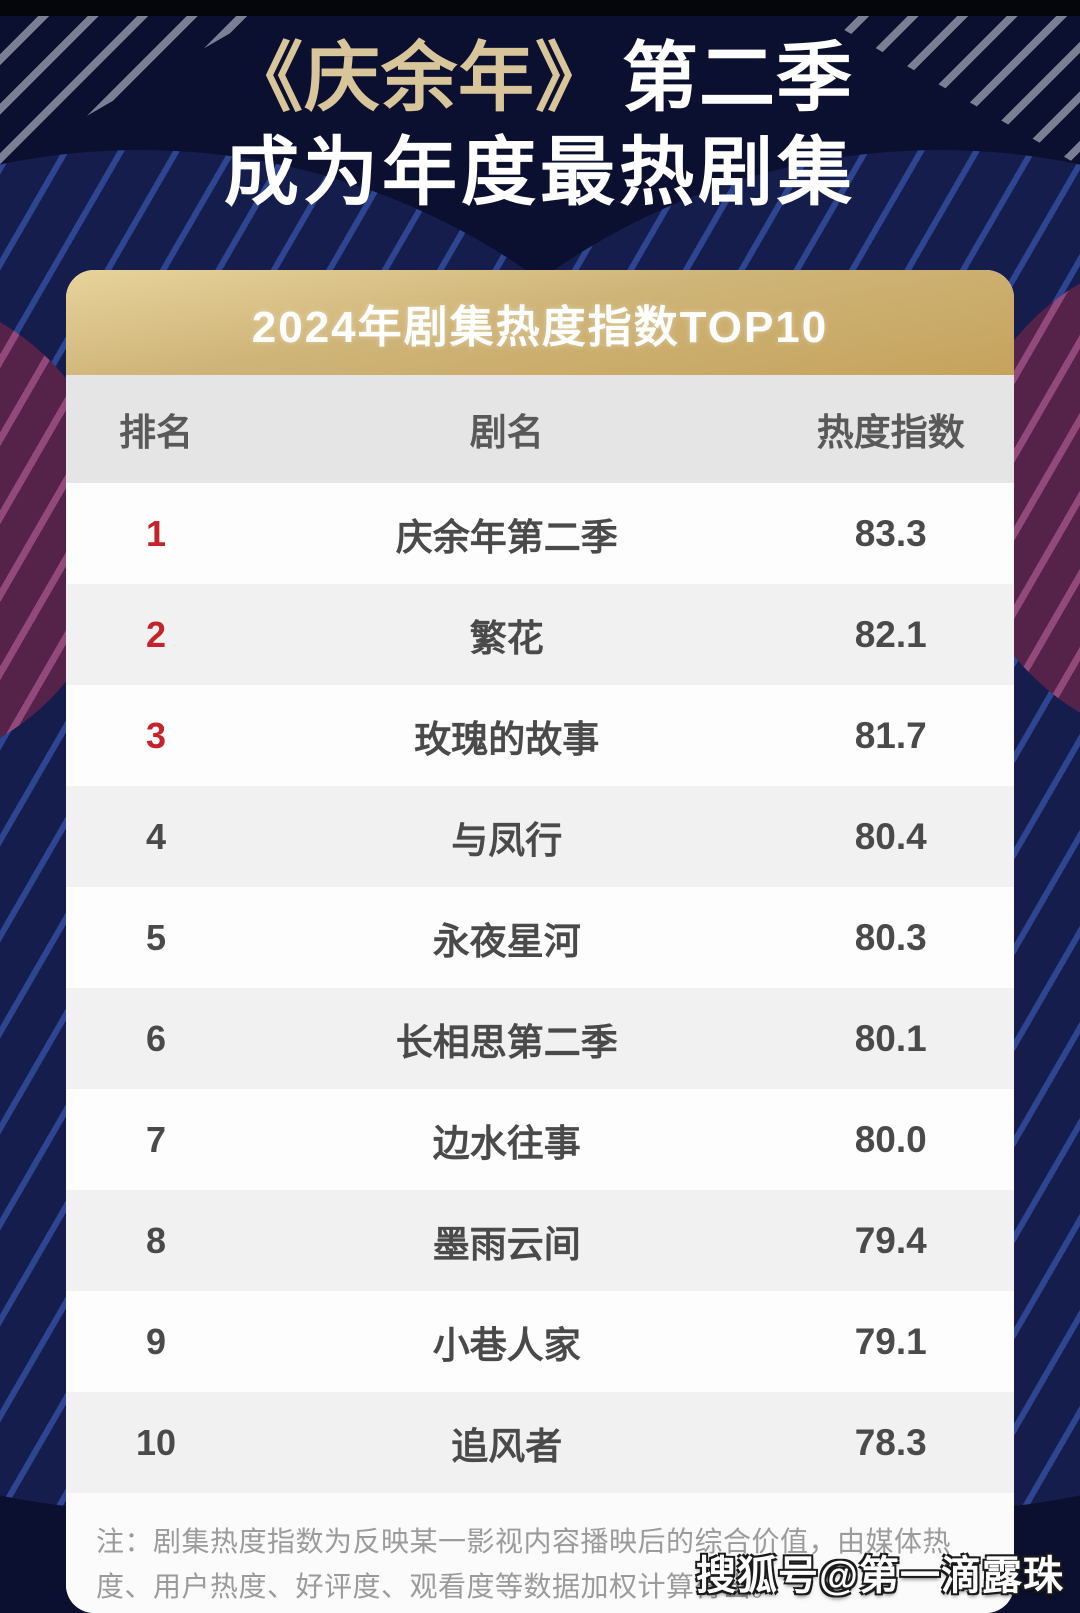  Describe the element at coordinates (507, 840) in the screenshot. I see `drama-name-cell: 与凤行` at that location.